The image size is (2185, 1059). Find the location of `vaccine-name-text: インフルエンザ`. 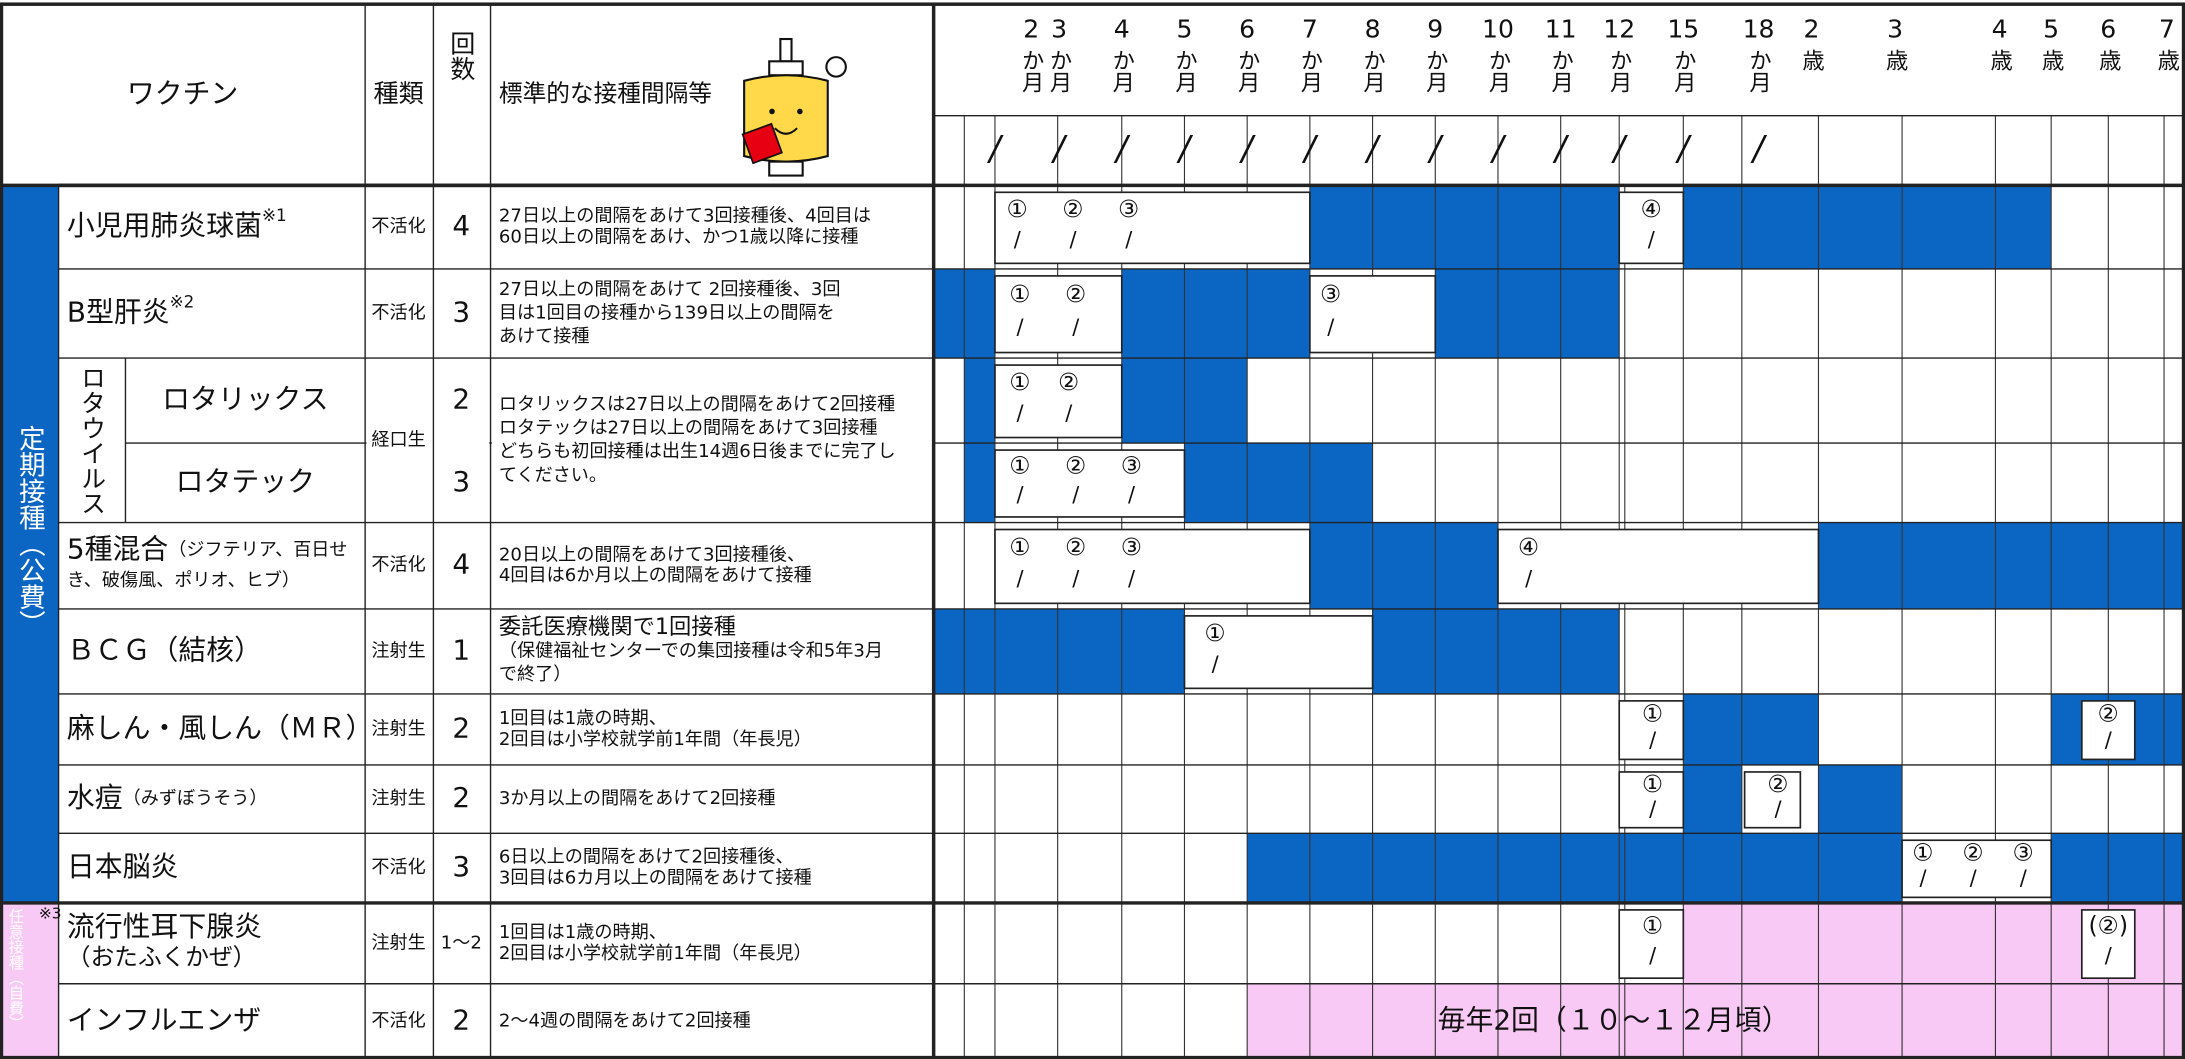

vaccine-name-text: インフルエンザ is located at coordinates (164, 1019).